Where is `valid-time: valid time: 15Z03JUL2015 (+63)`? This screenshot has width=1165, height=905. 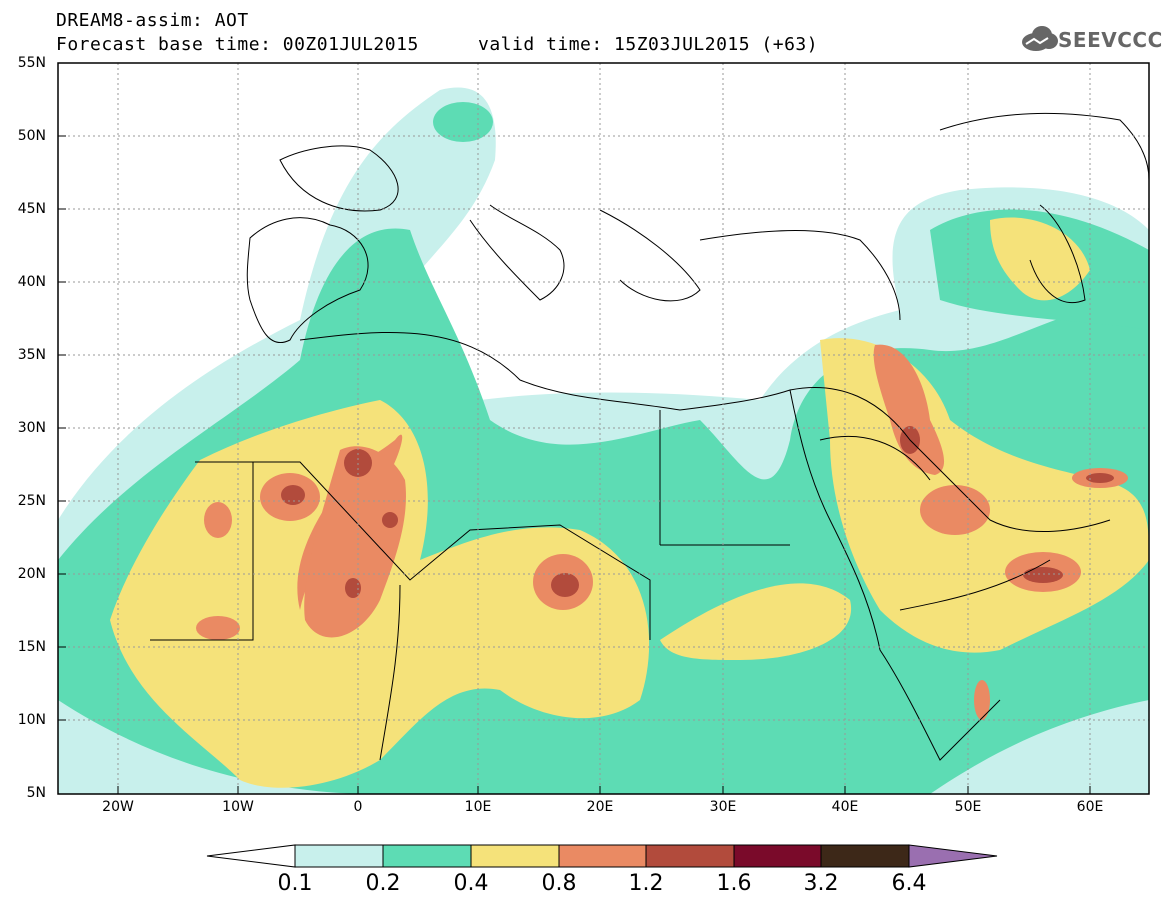
valid-time: valid time: 15Z03JUL2015 (+63) is located at coordinates (648, 44).